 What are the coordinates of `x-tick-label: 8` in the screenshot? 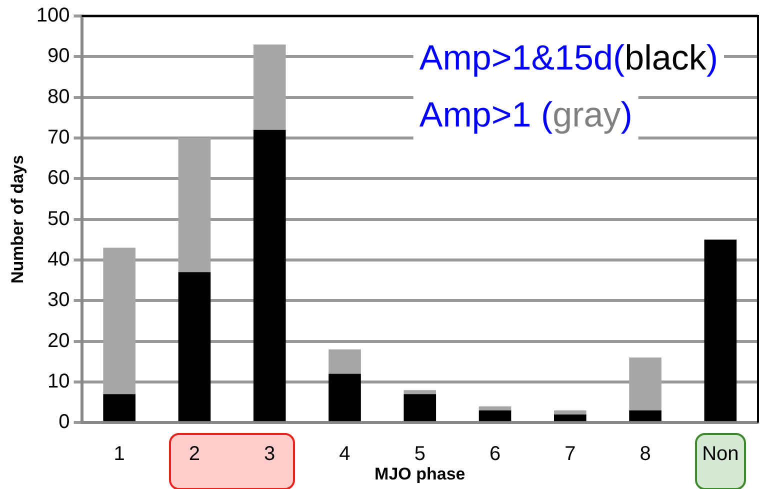 It's located at (645, 454).